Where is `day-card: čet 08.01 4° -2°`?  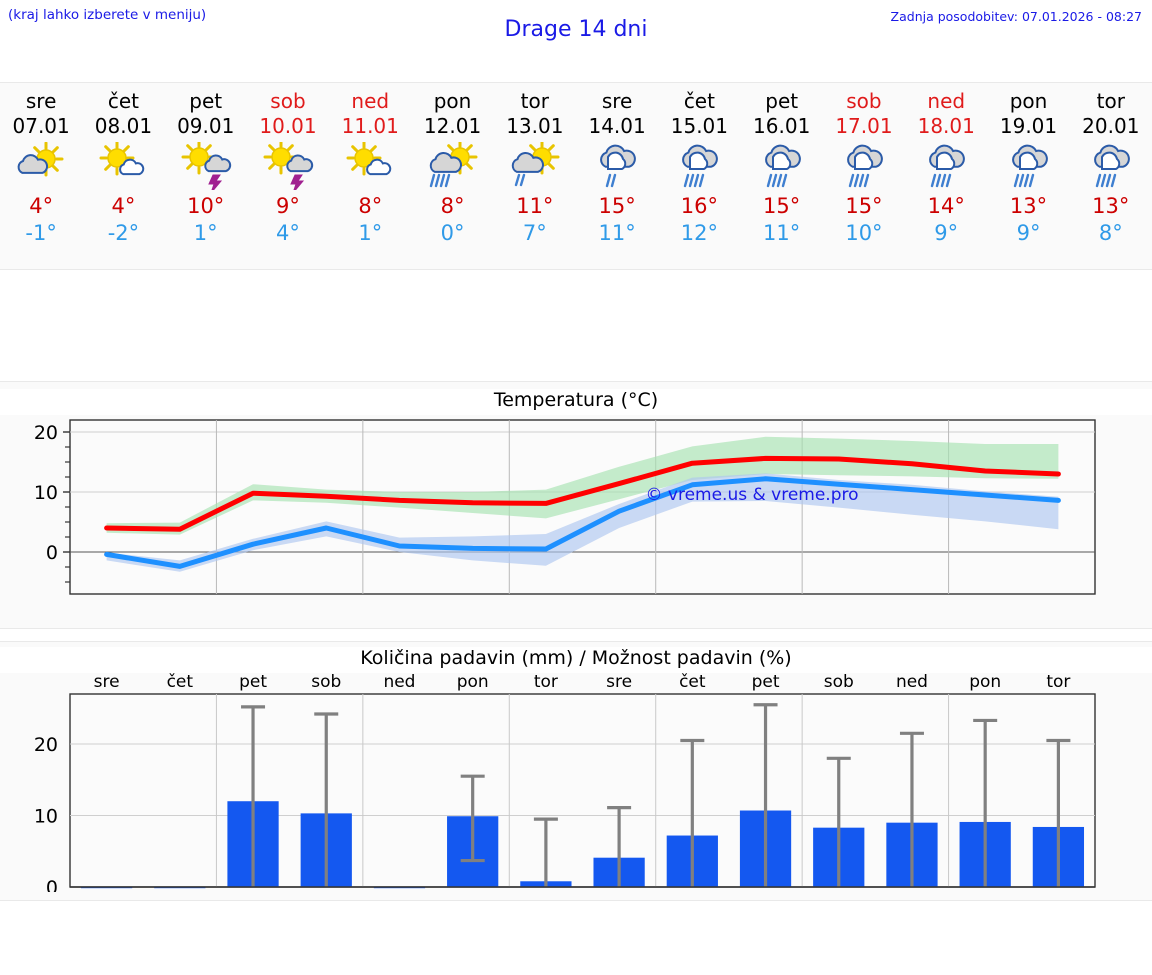
day-card: čet 08.01 4° -2° is located at coordinates (123, 176).